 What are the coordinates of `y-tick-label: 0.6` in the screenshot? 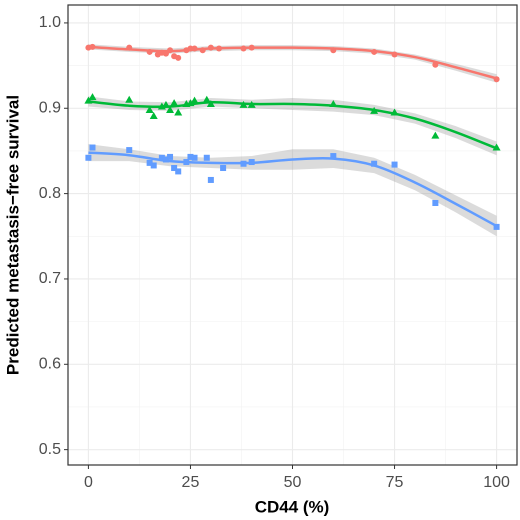 It's located at (50, 364).